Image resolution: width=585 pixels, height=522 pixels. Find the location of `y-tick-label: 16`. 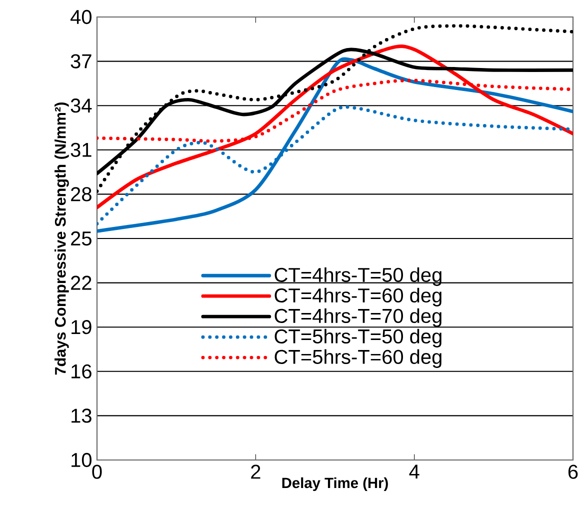

y-tick-label: 16 is located at coordinates (82, 371).